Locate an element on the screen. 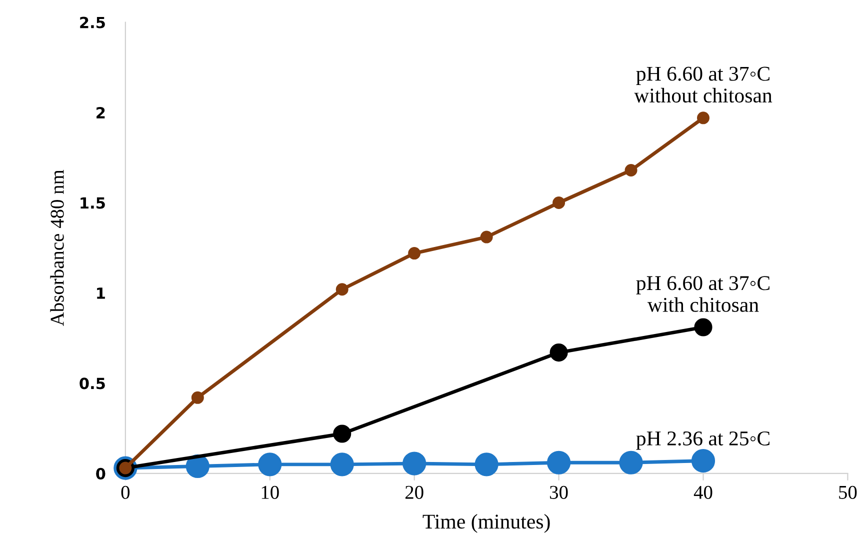 Image resolution: width=865 pixels, height=557 pixels. y-tick-label: 2.5 is located at coordinates (92, 22).